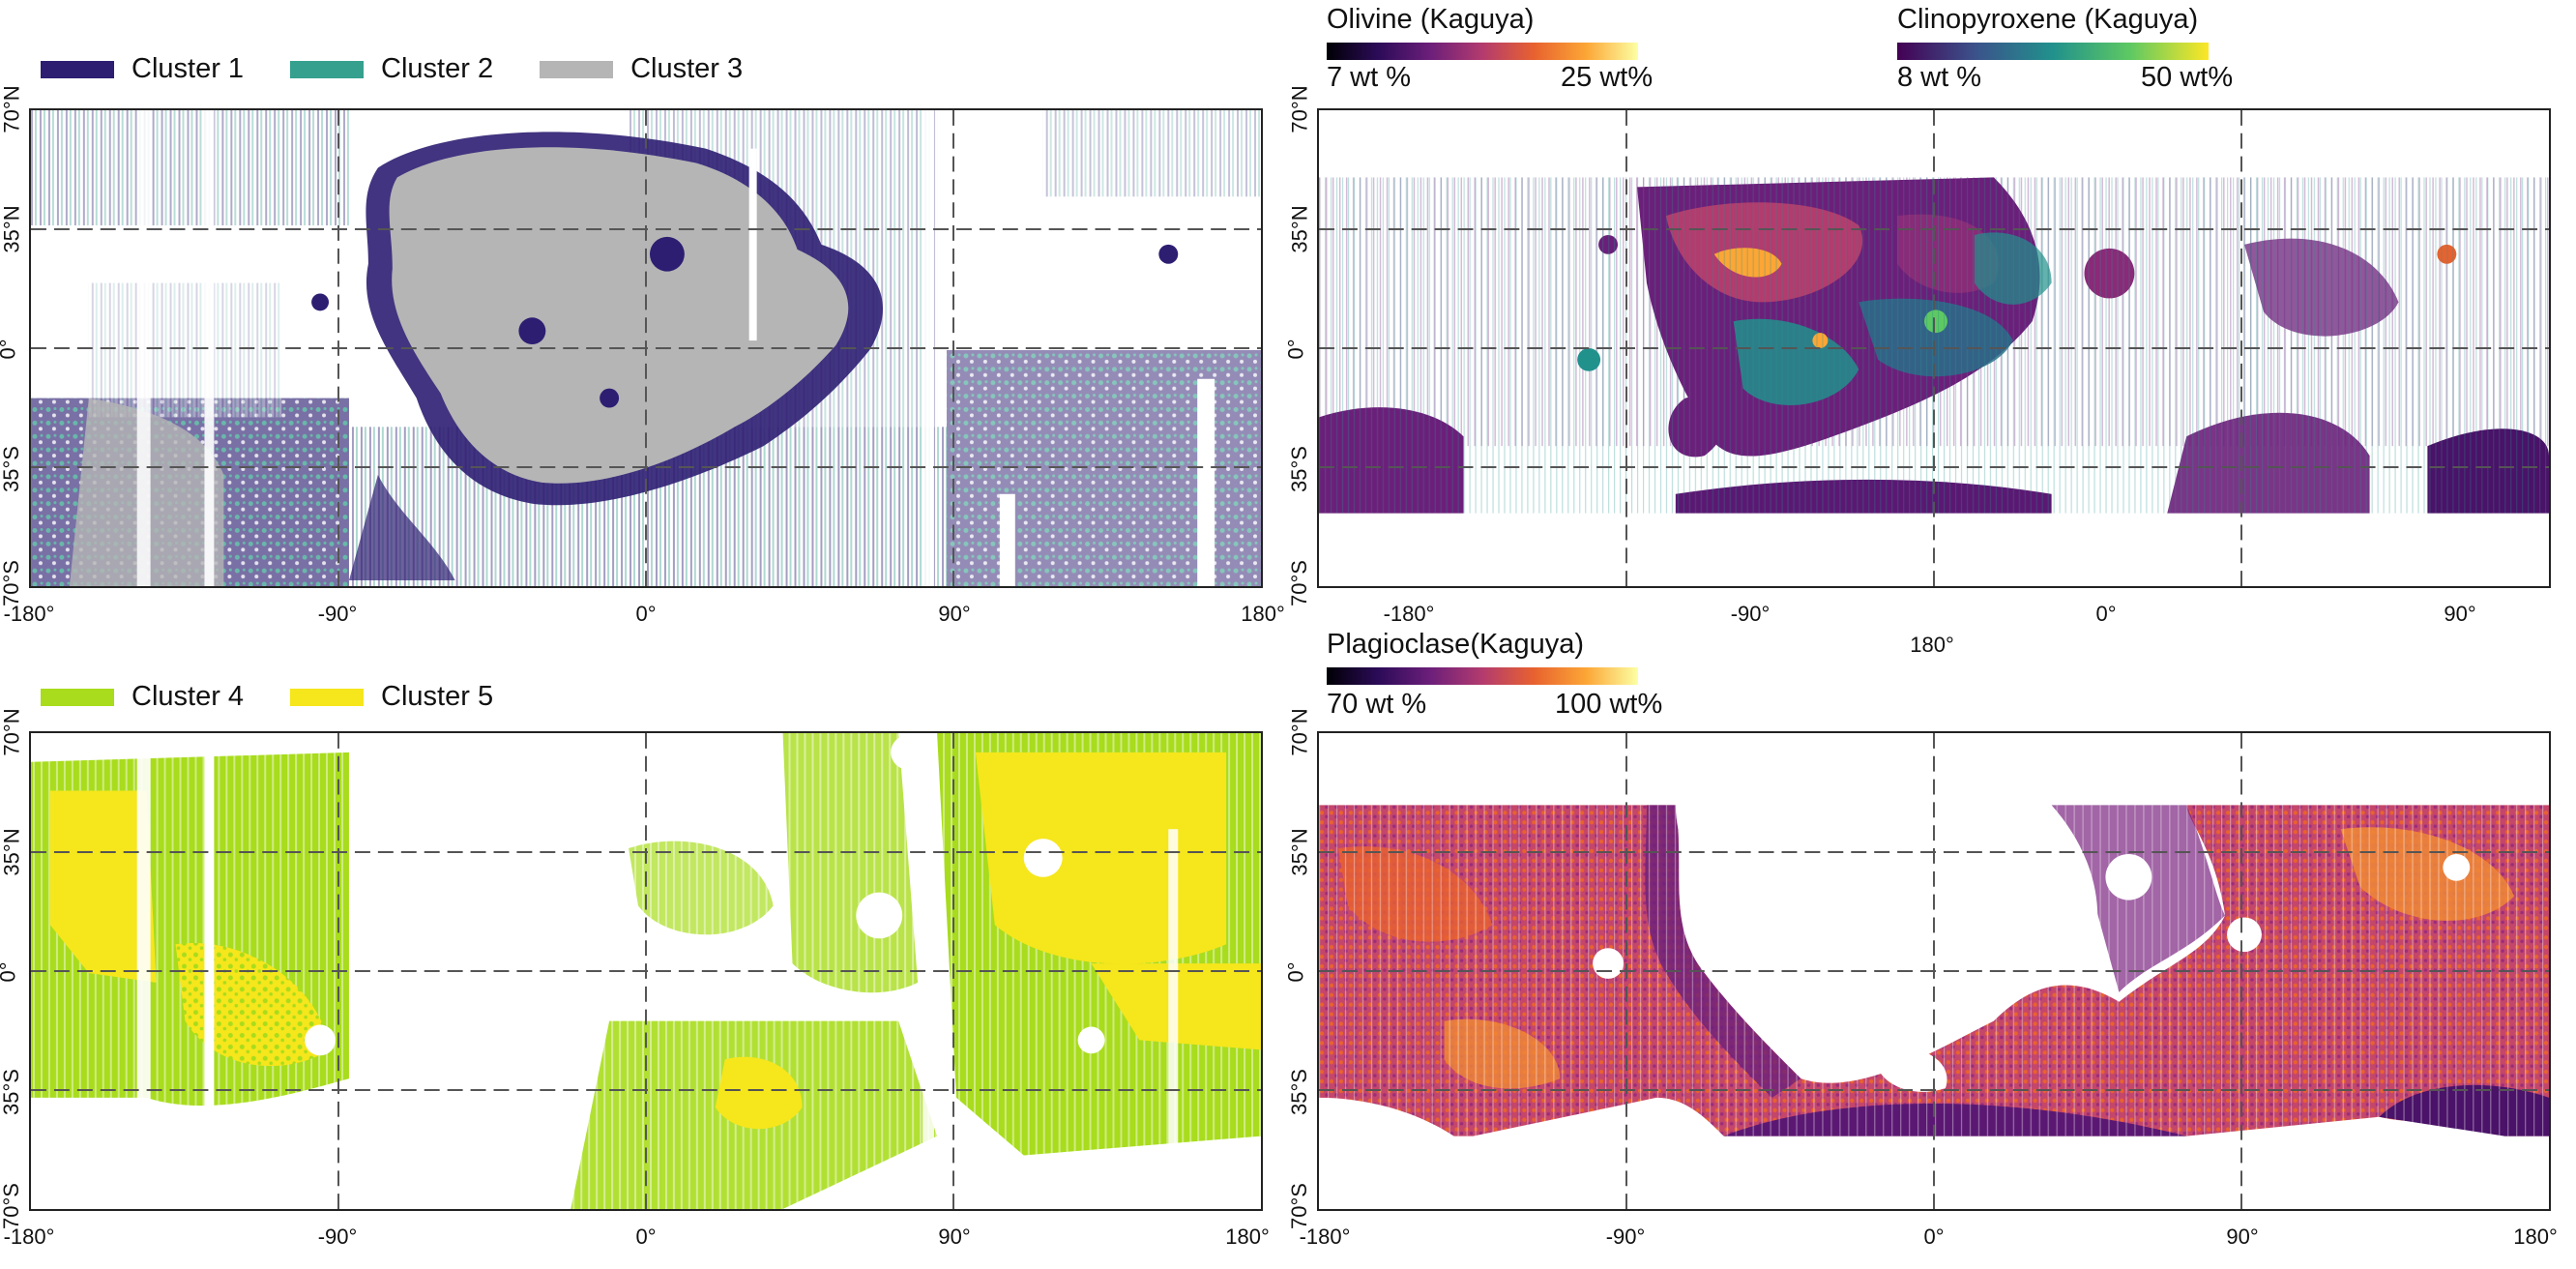 Image resolution: width=2576 pixels, height=1269 pixels. What do you see at coordinates (1482, 51) in the screenshot?
I see `olivine-colorbar` at bounding box center [1482, 51].